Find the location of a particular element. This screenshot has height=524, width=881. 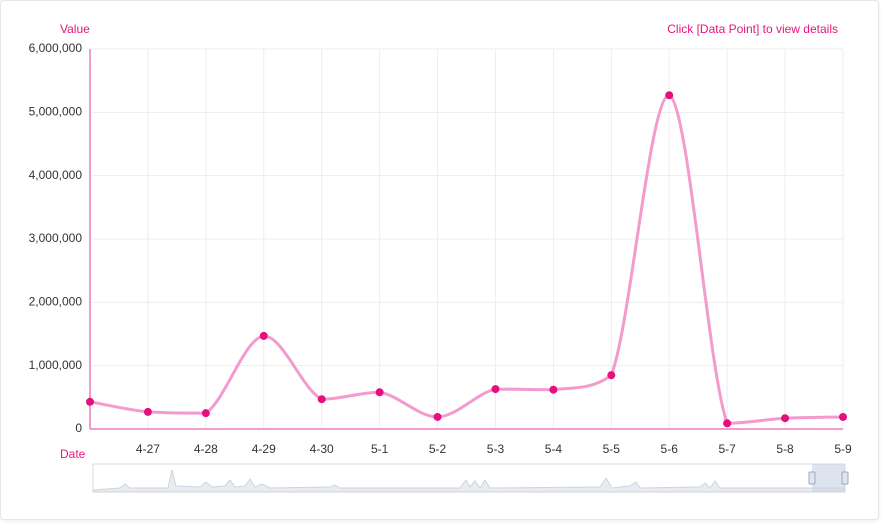

y-tick-label: 4,000,000 is located at coordinates (56, 175).